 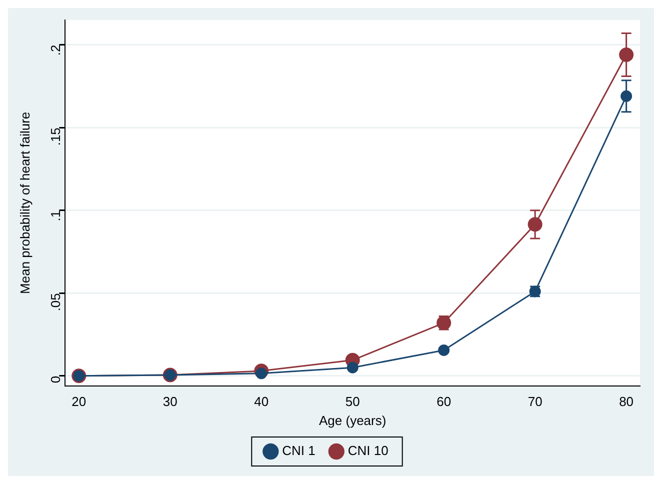 I want to click on y-tick-label: 0, so click(x=55, y=380).